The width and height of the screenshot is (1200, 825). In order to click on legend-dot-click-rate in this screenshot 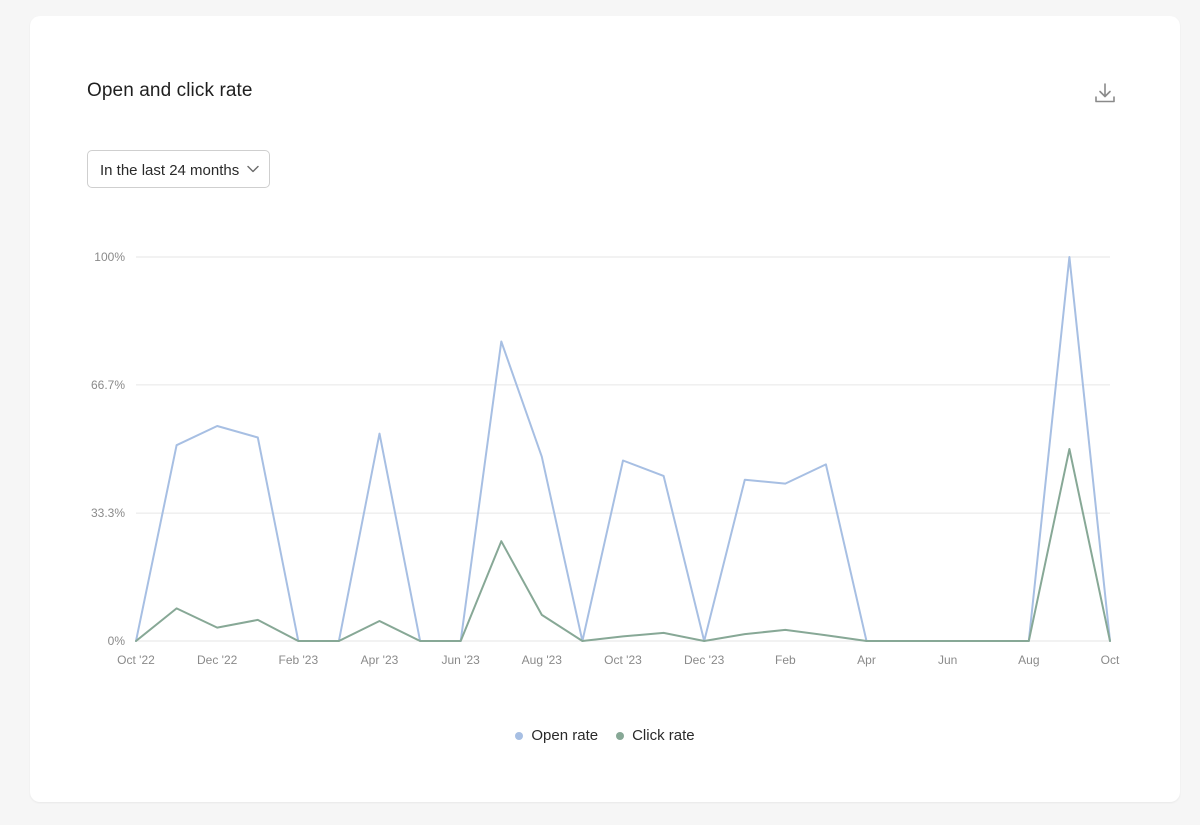, I will do `click(620, 735)`.